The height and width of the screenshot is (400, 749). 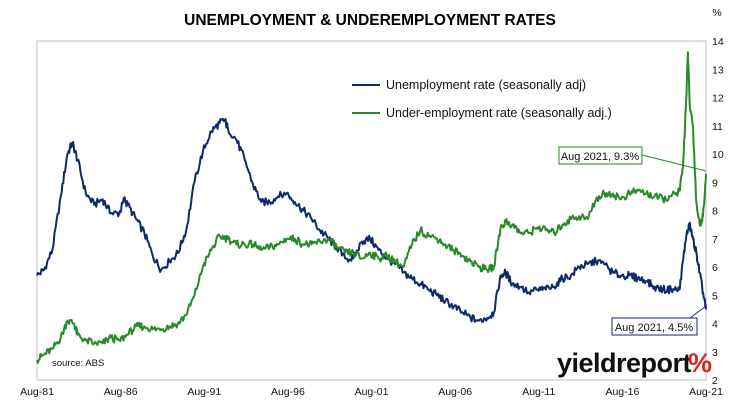 I want to click on callout-text-unemployment: Aug 2021, 4.5%, so click(x=654, y=328).